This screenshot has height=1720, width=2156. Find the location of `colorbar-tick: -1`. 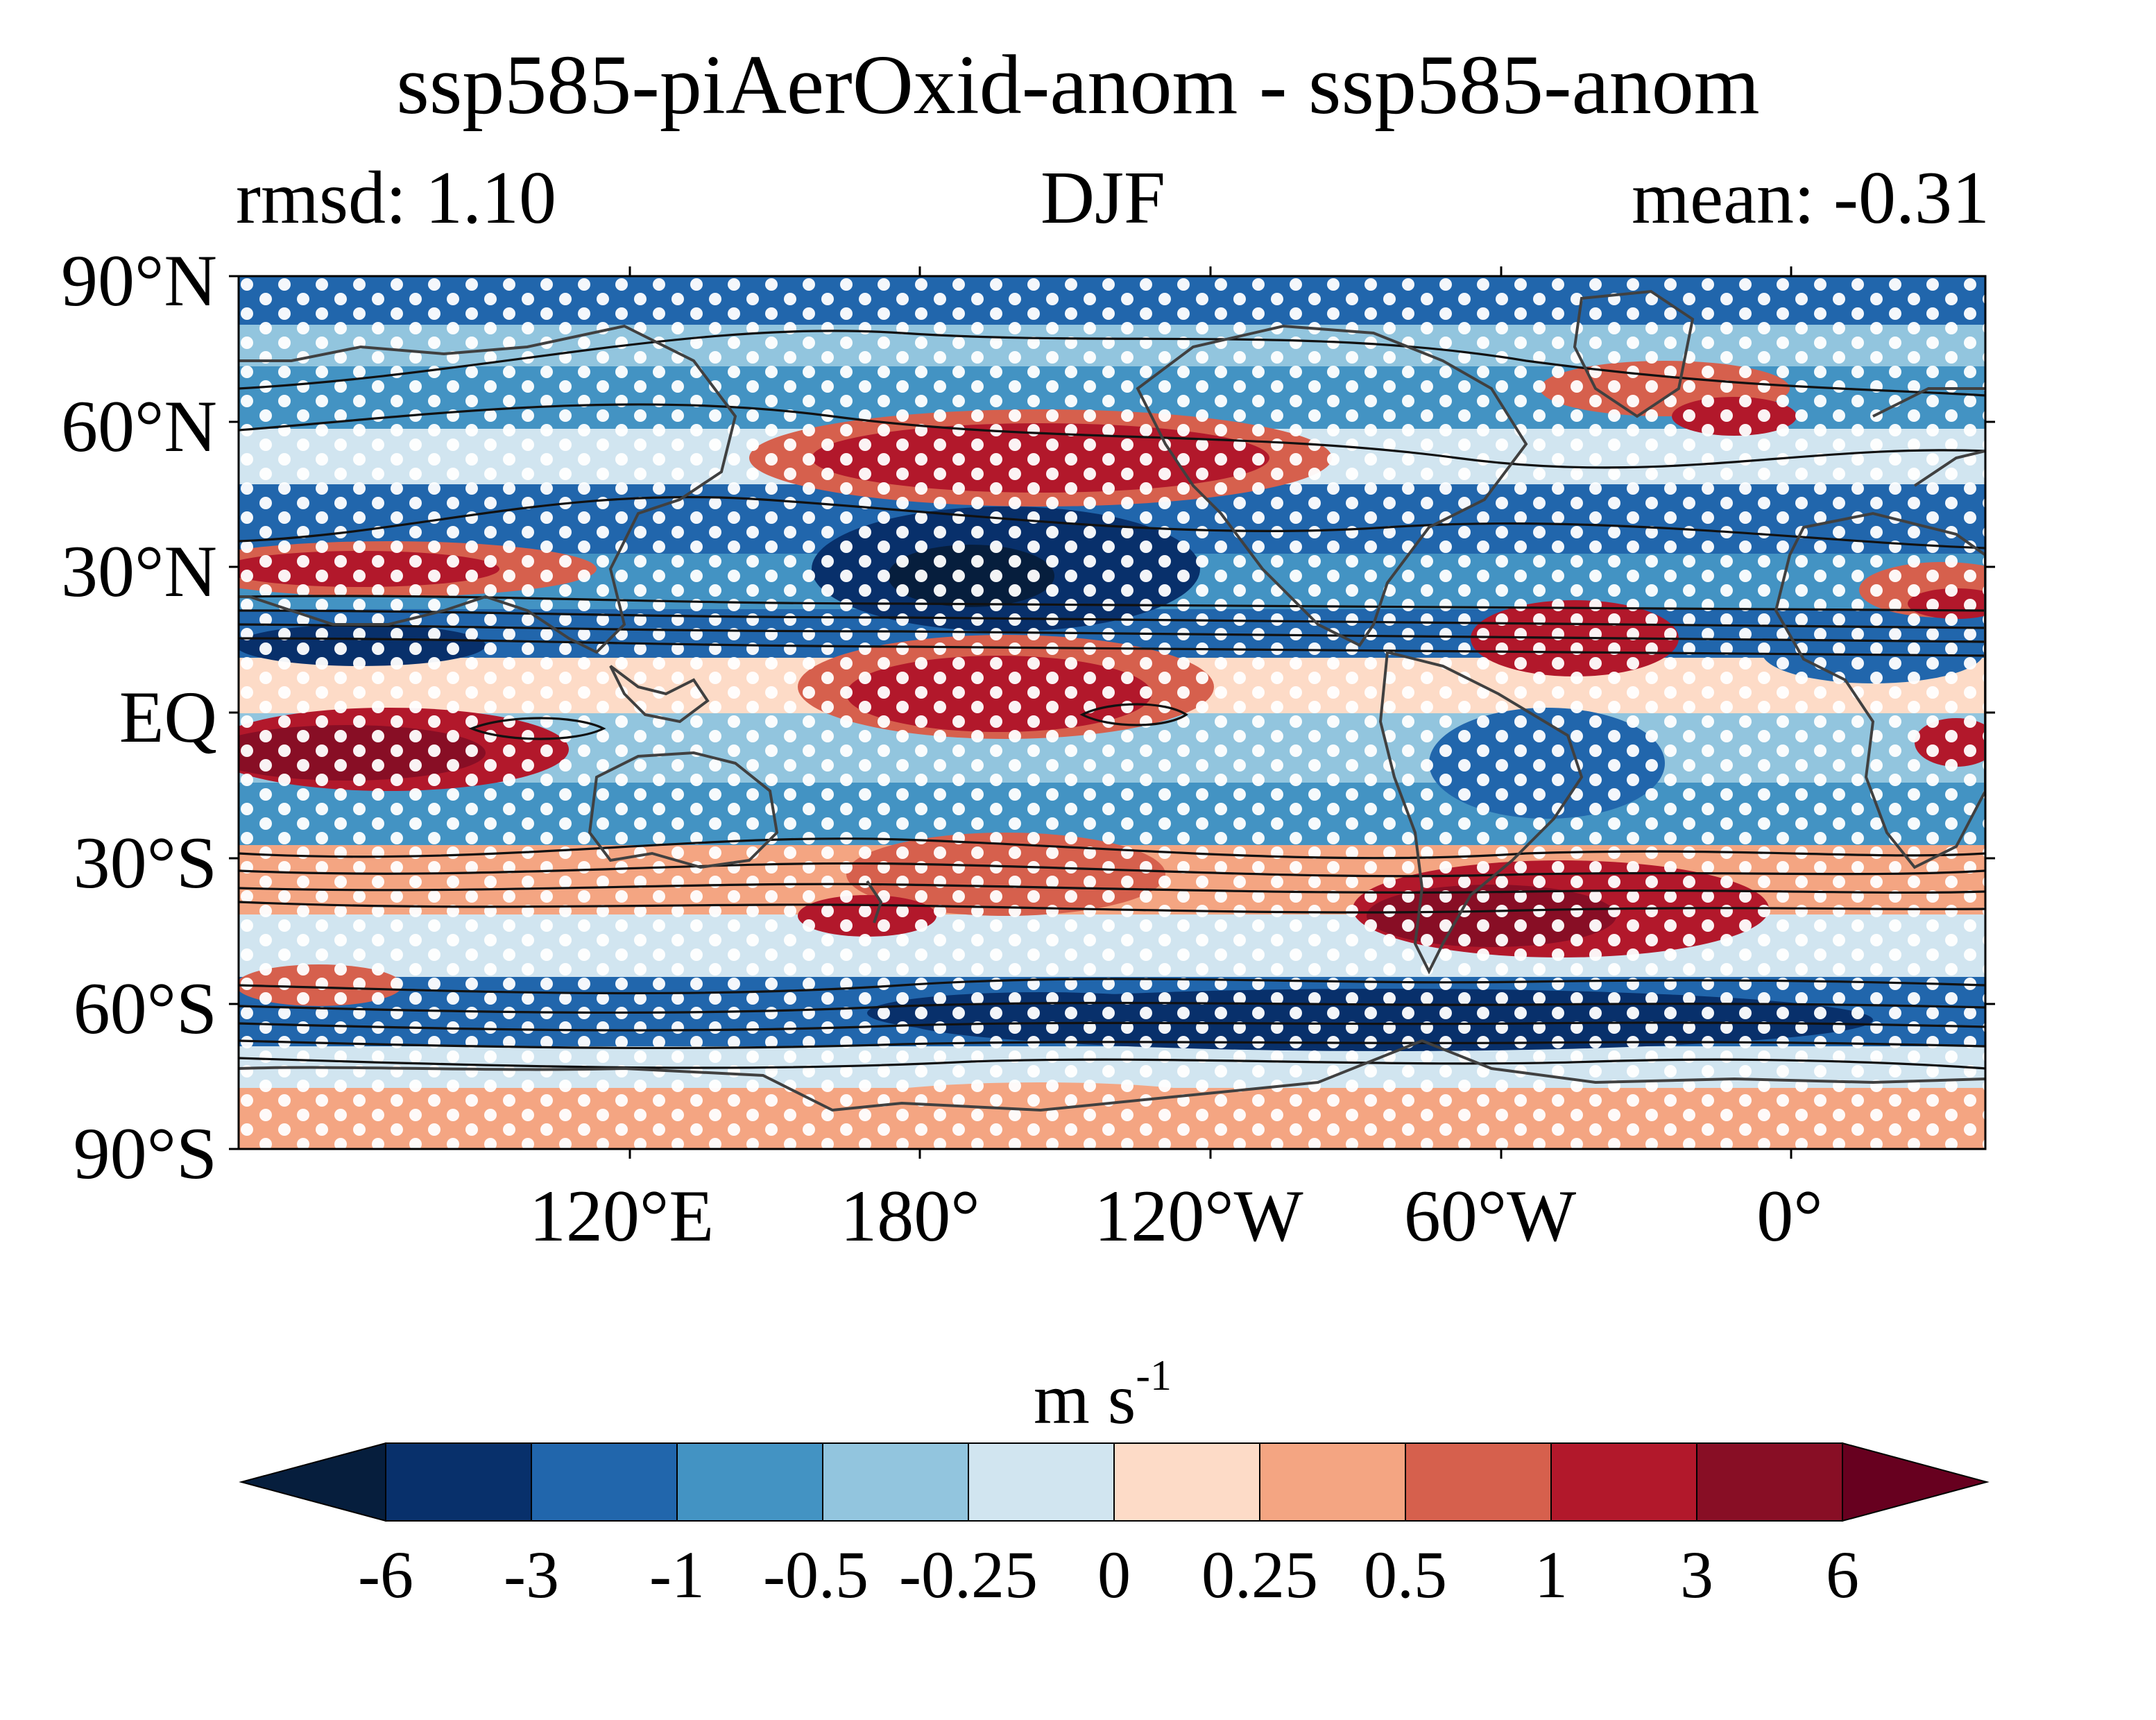

colorbar-tick: -1 is located at coordinates (677, 1575).